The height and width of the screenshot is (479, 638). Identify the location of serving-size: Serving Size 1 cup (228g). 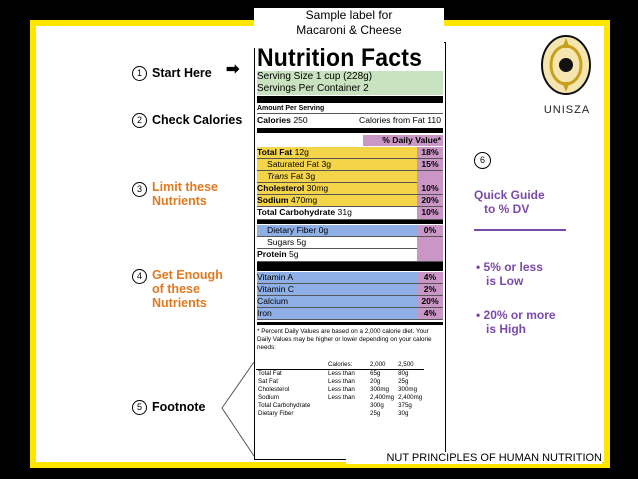
(315, 76).